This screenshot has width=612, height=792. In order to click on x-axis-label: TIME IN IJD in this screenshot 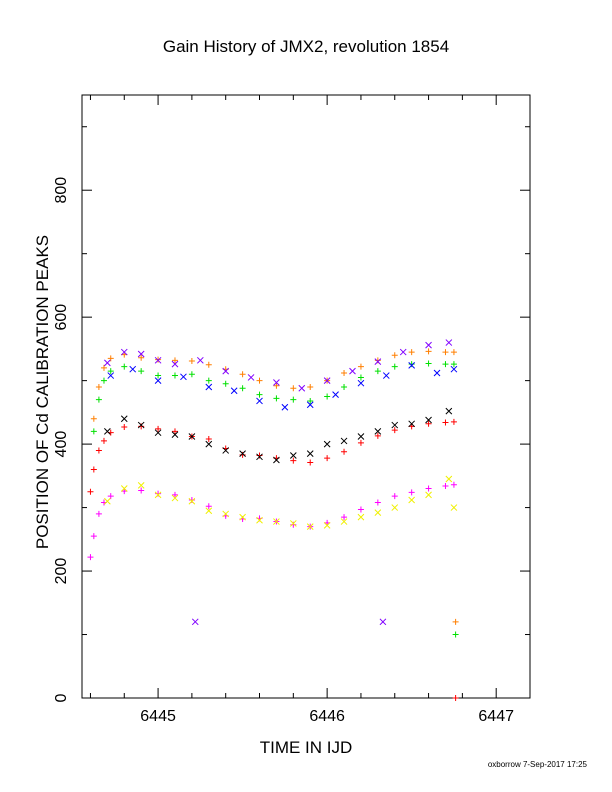, I will do `click(306, 747)`.